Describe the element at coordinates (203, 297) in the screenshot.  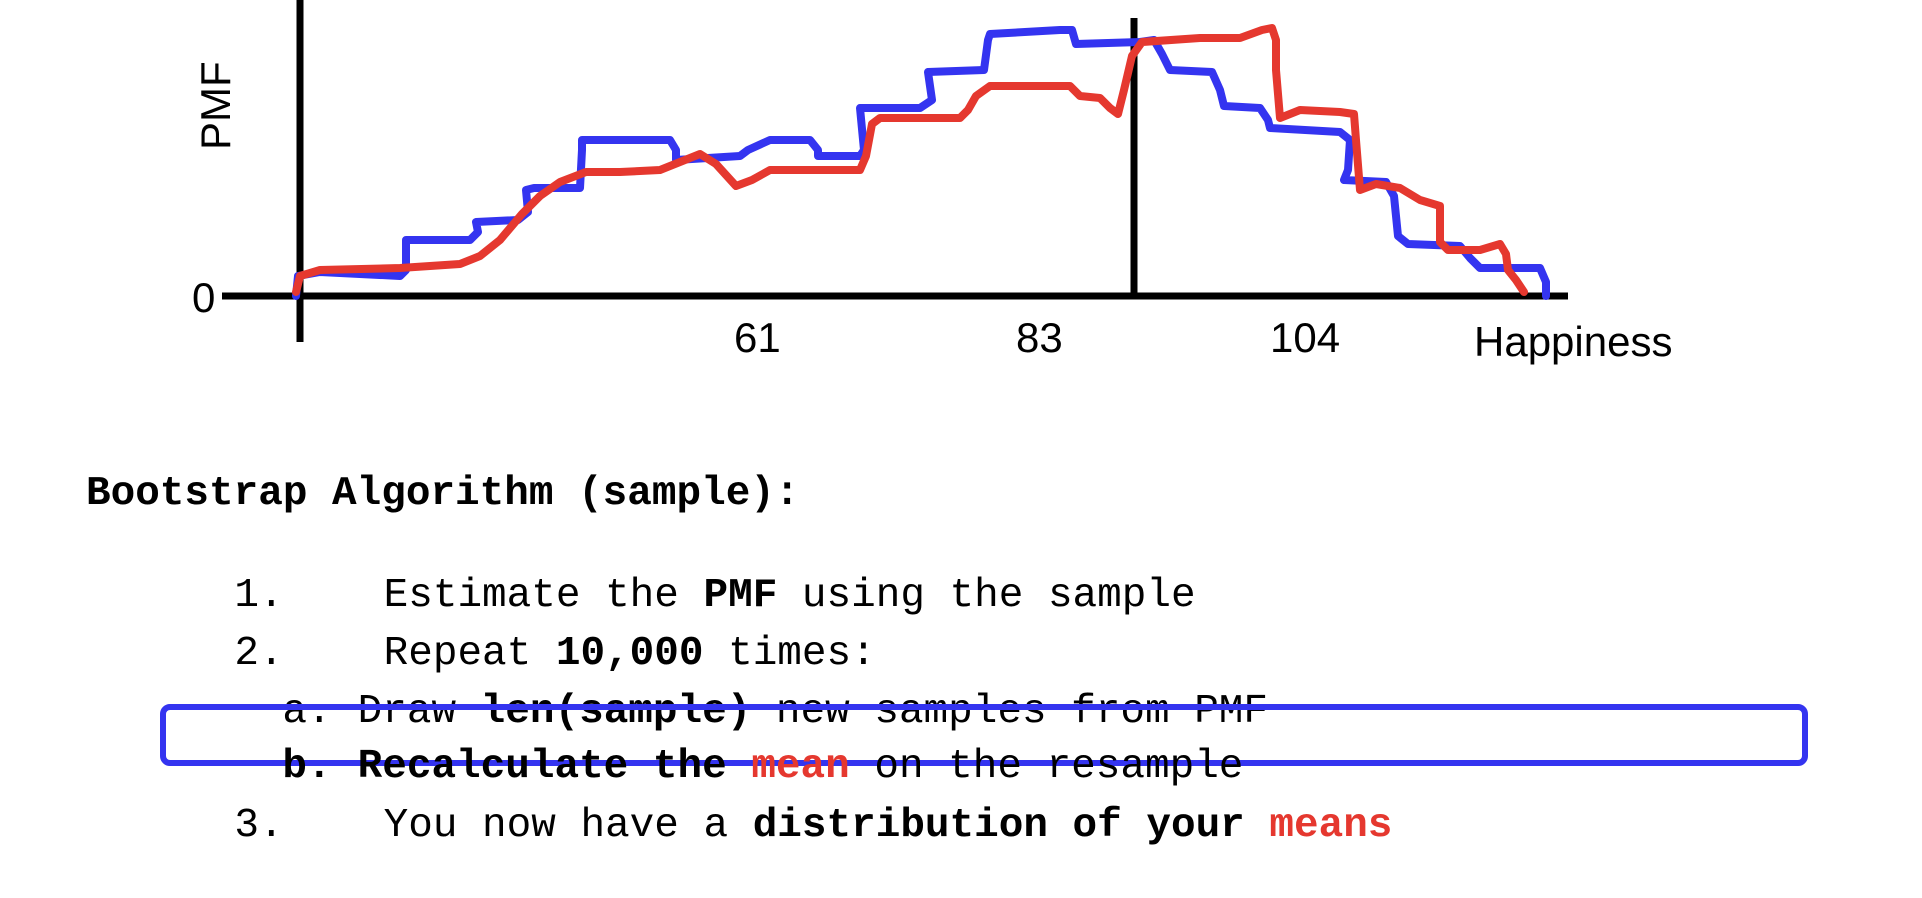
I see `y-zero-label: 0` at that location.